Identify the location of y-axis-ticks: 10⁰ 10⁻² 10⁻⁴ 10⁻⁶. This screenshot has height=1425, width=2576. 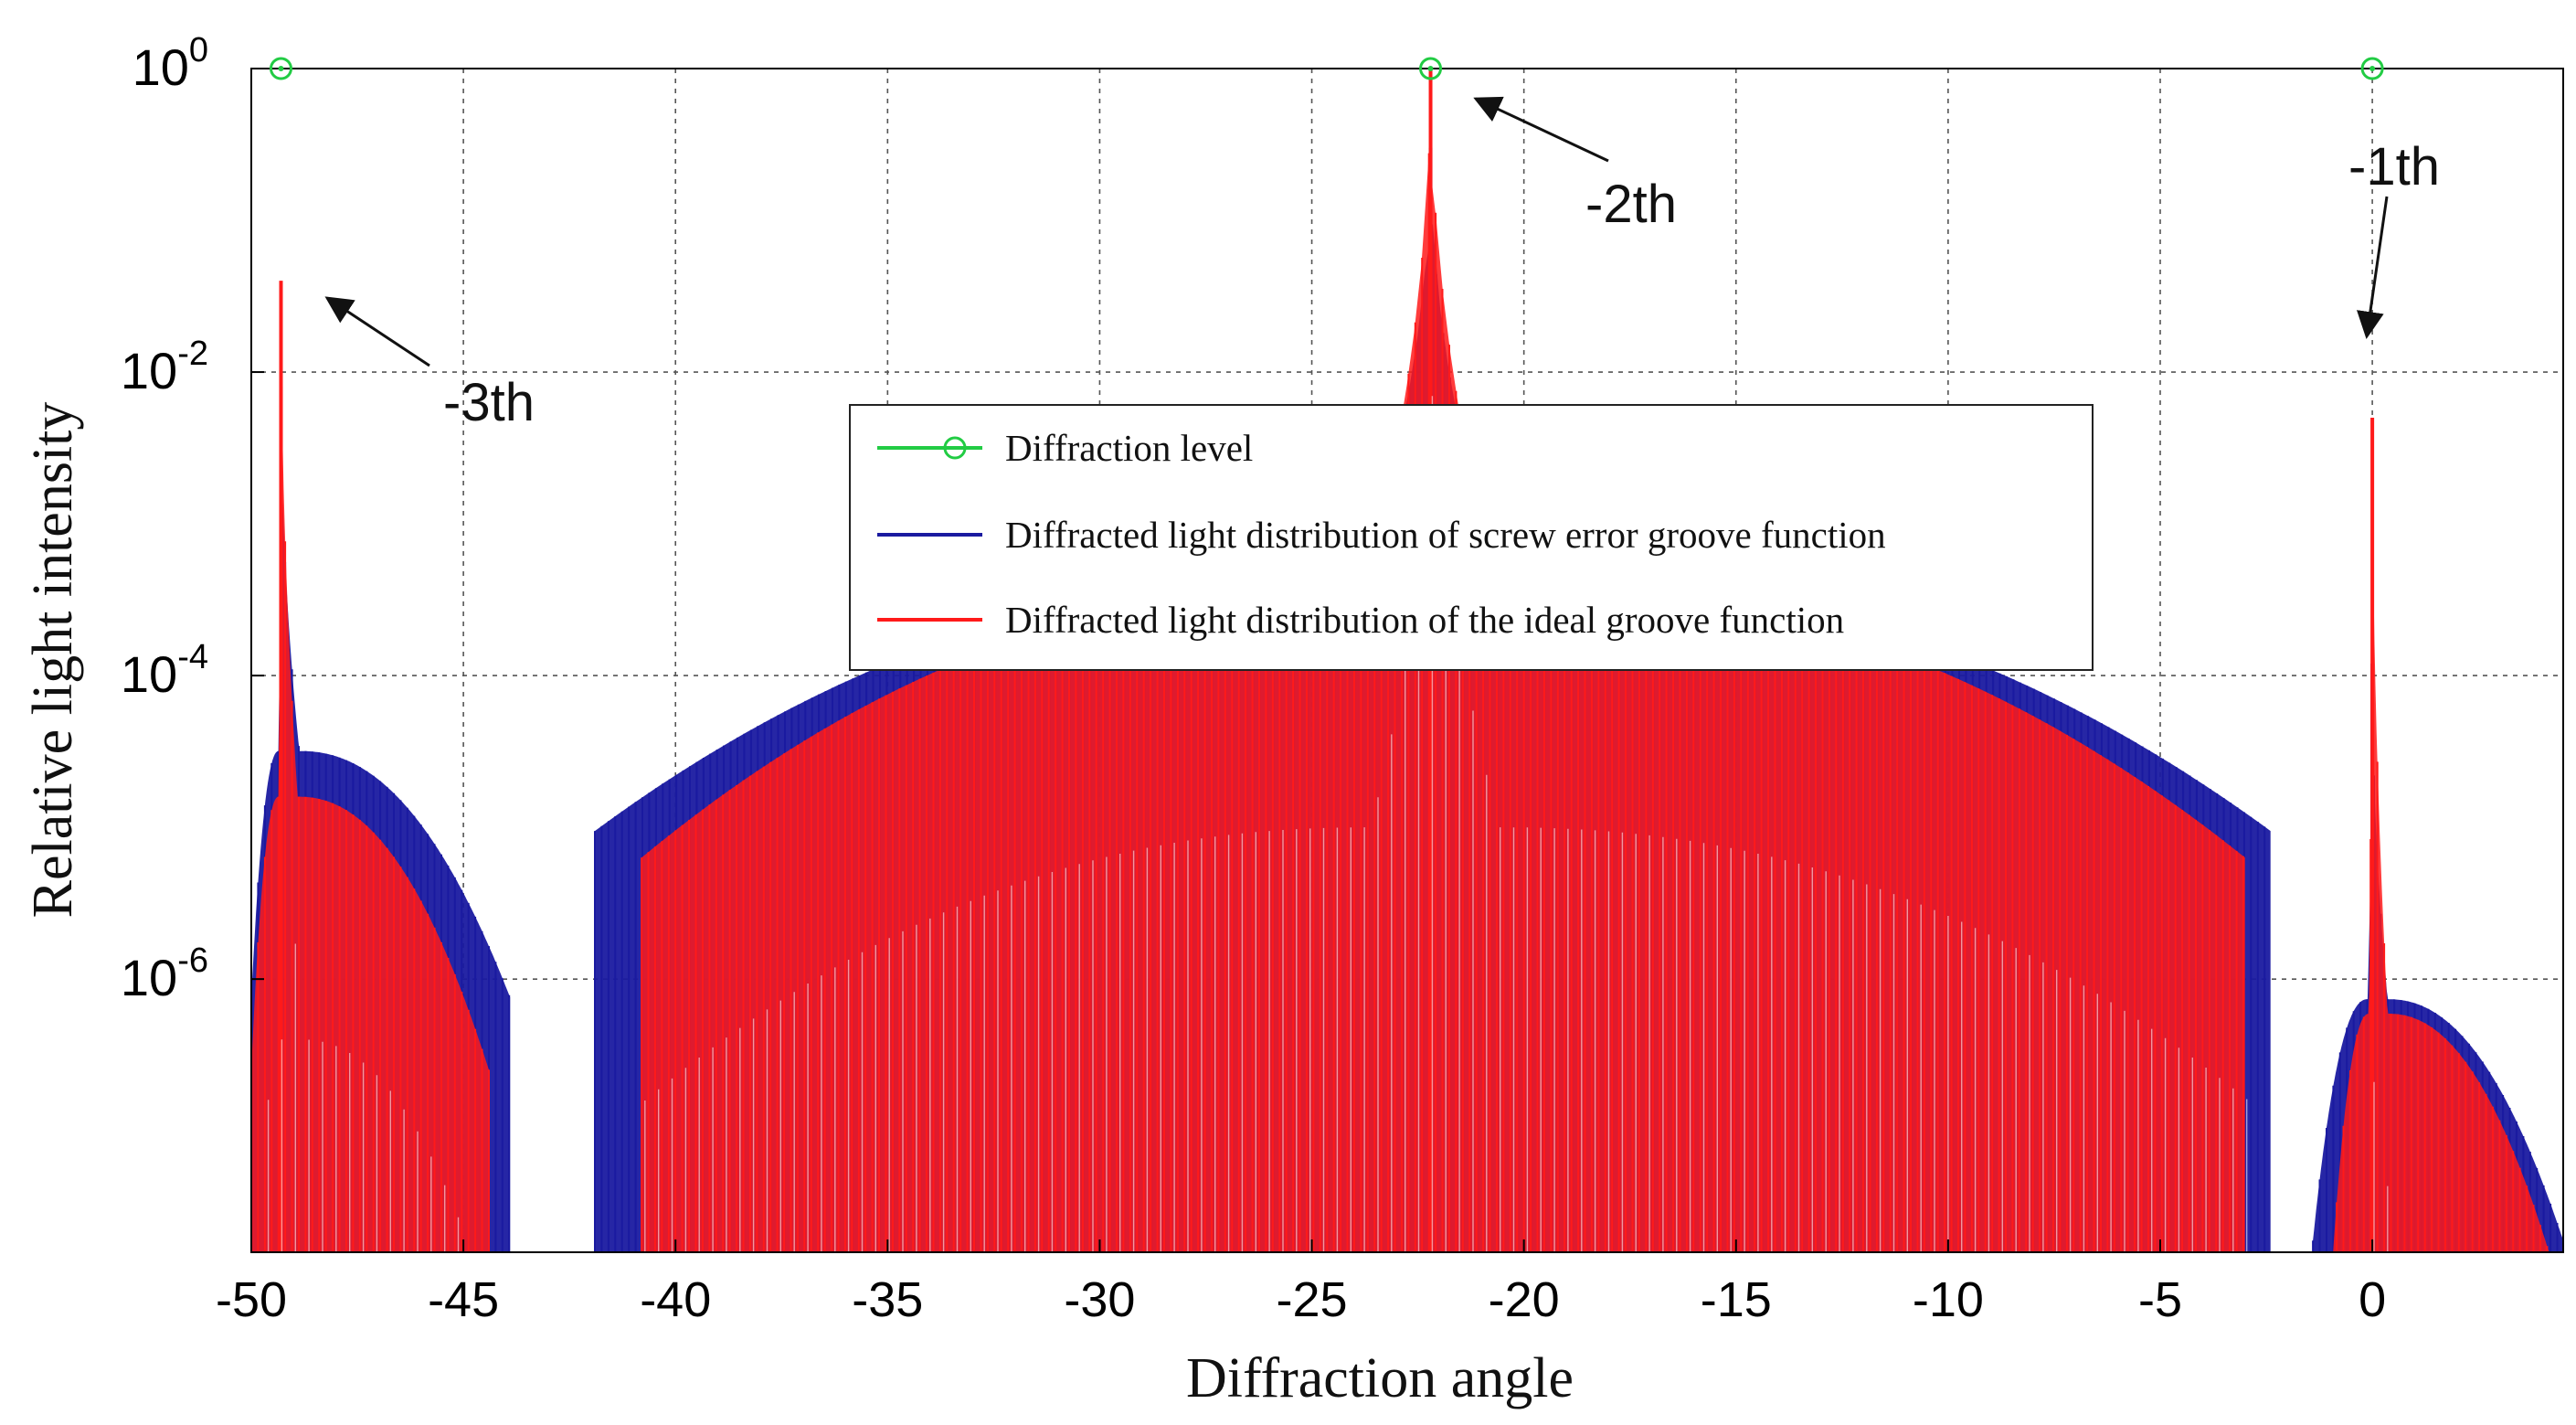
(192, 518).